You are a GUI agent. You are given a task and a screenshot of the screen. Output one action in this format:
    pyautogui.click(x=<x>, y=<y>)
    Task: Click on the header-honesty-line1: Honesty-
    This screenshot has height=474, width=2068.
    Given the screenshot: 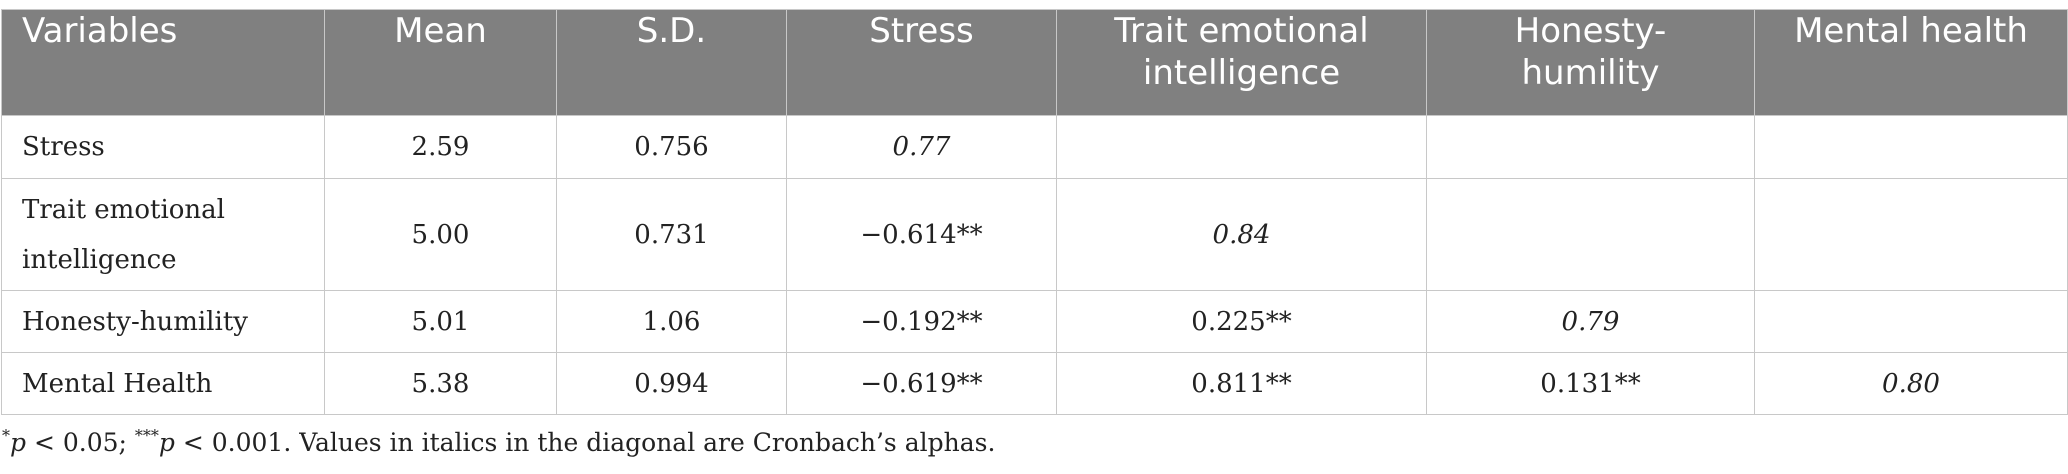 What is the action you would take?
    pyautogui.click(x=1590, y=31)
    